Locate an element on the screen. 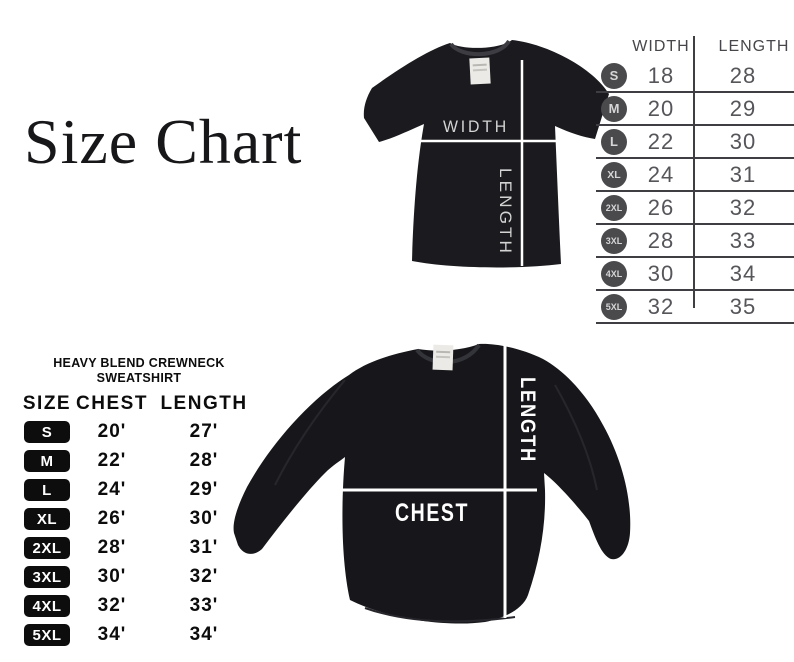 The height and width of the screenshot is (662, 794). width-value: 30 is located at coordinates (661, 273).